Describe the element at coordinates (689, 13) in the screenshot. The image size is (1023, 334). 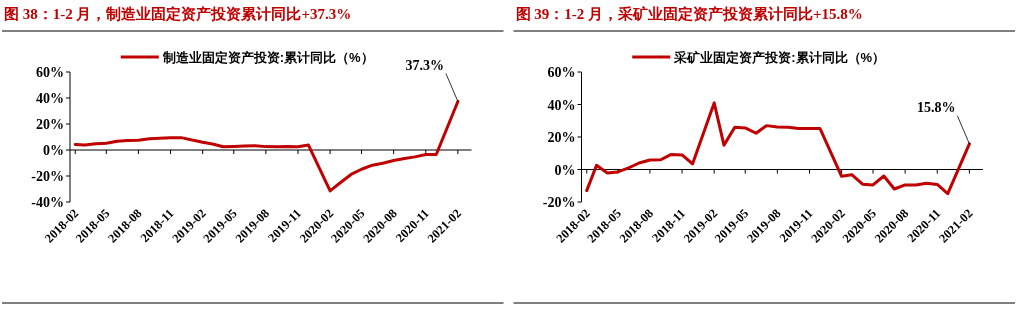
I see `chart-title: 图 39：1-2 月，采矿业固定资产投资累计同比+15.8%` at that location.